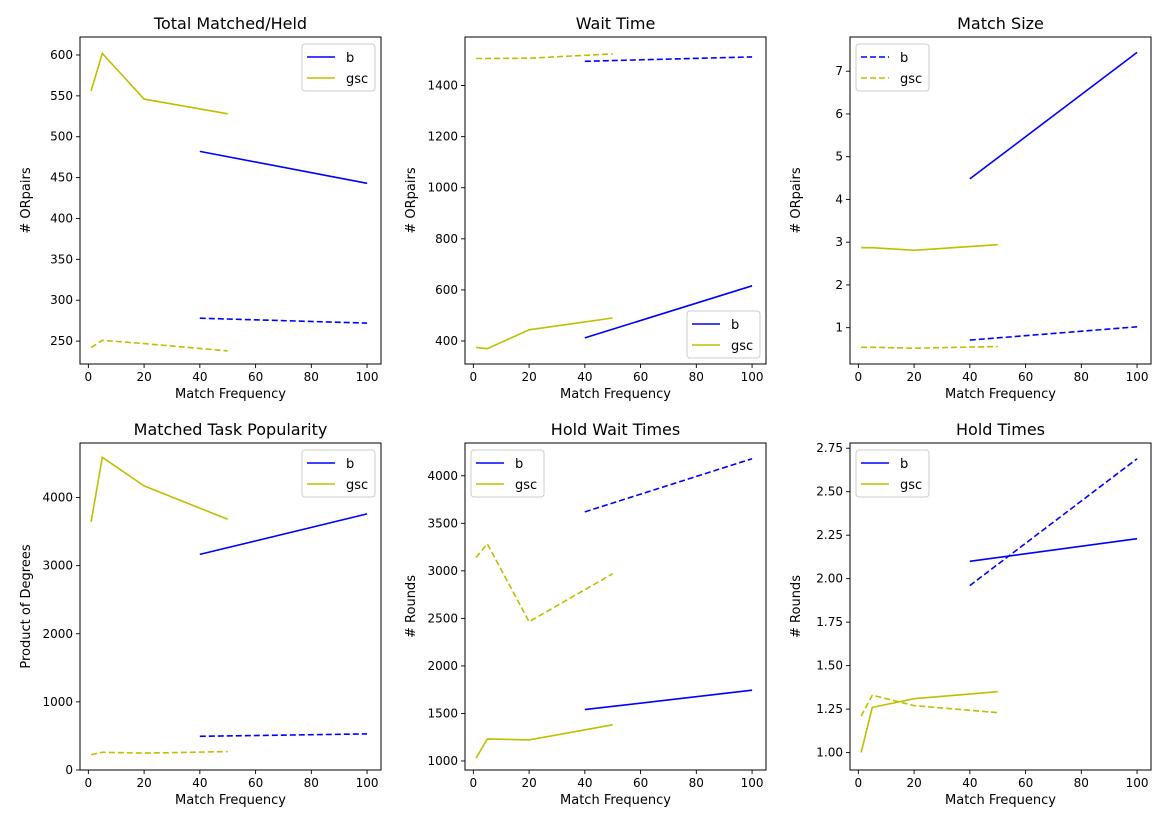 Image resolution: width=1169 pixels, height=827 pixels. I want to click on y-tick-label: 550, so click(61, 96).